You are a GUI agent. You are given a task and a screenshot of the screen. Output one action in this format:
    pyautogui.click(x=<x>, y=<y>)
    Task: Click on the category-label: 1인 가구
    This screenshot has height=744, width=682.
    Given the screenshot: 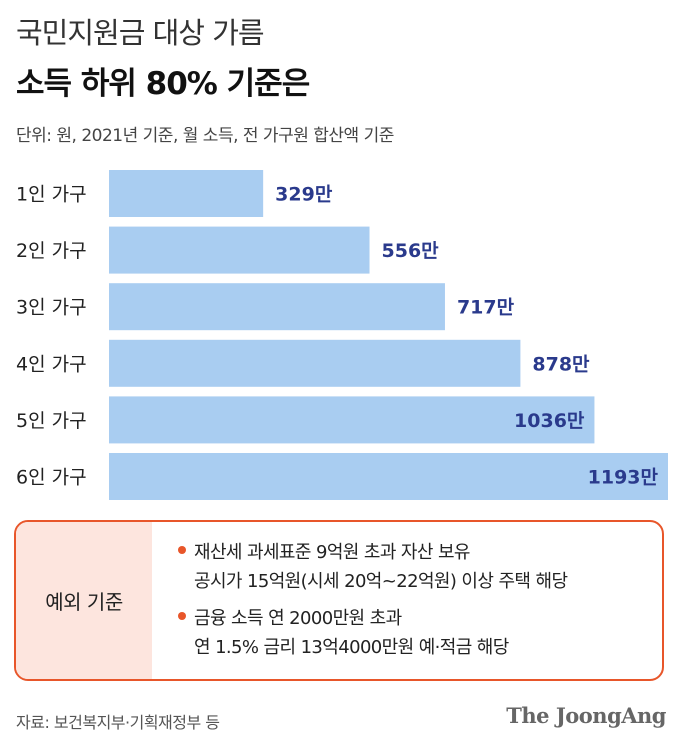 What is the action you would take?
    pyautogui.click(x=51, y=195)
    